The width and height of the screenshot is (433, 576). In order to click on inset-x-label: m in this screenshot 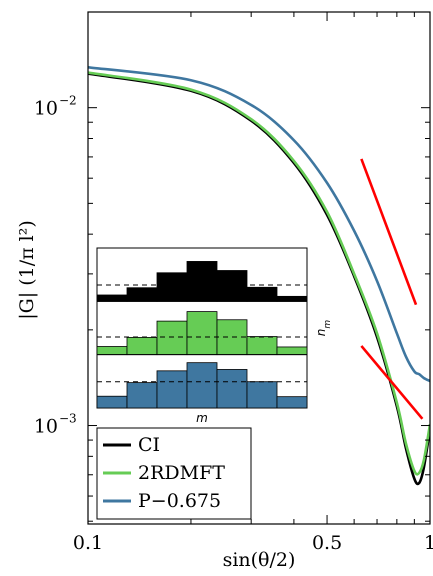, I will do `click(202, 418)`.